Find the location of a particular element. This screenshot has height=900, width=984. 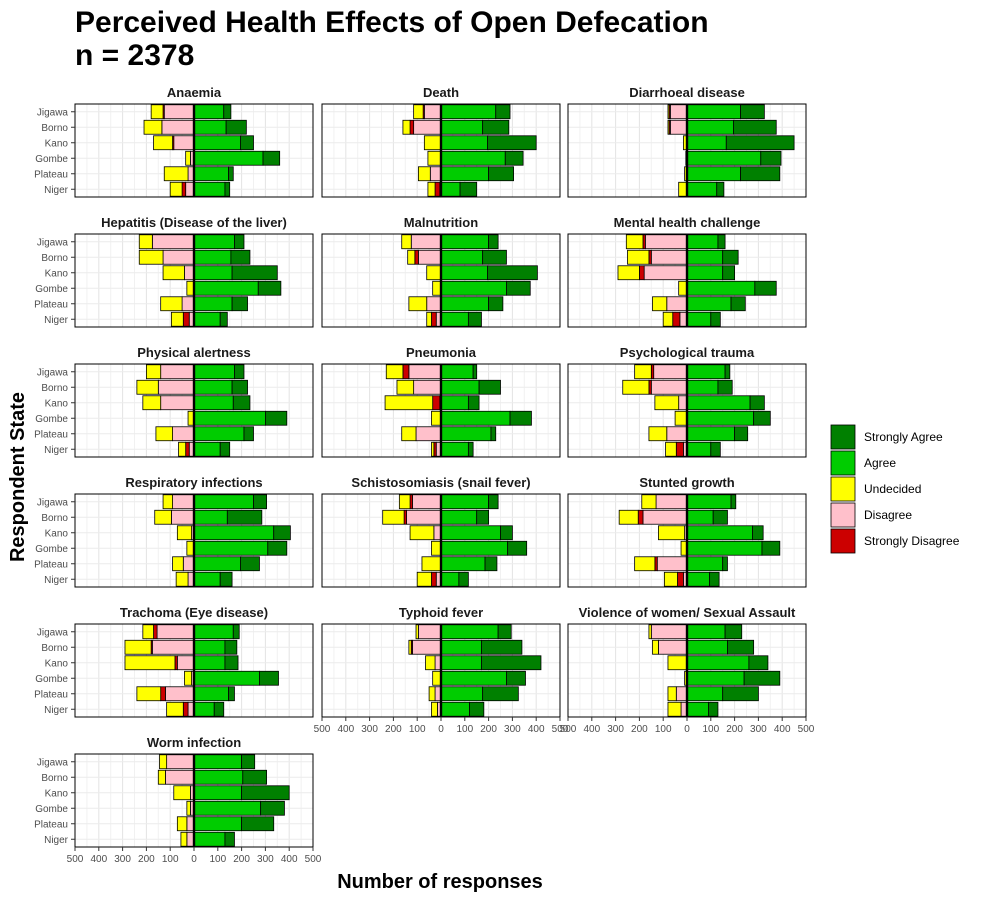

panel-title: Death is located at coordinates (441, 92).